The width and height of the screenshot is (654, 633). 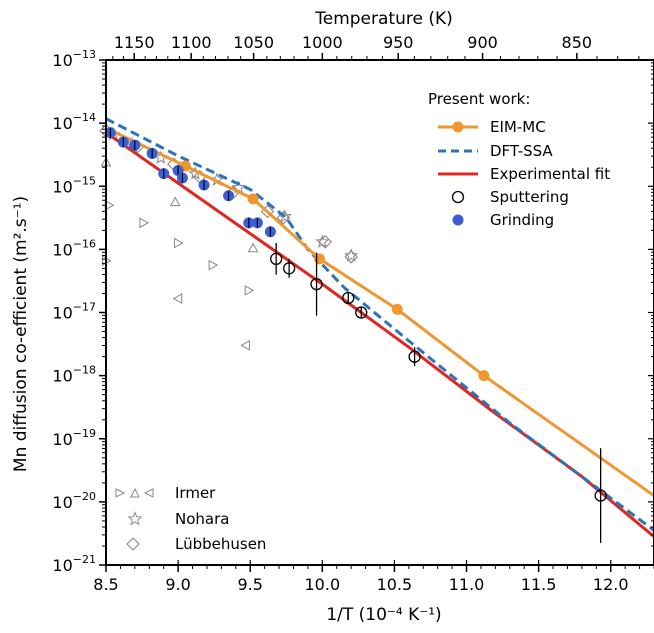 What do you see at coordinates (74, 248) in the screenshot?
I see `y-tick-label: 10−16` at bounding box center [74, 248].